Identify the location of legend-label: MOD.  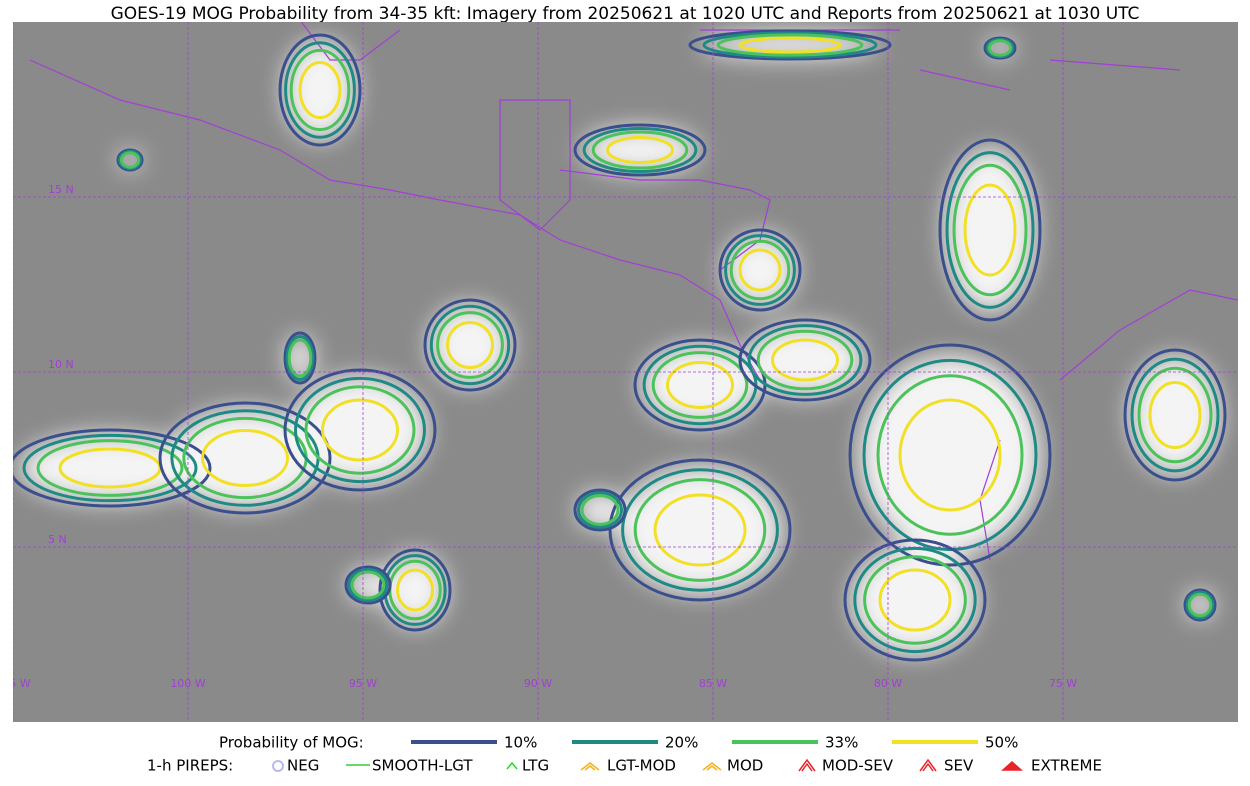
(745, 766).